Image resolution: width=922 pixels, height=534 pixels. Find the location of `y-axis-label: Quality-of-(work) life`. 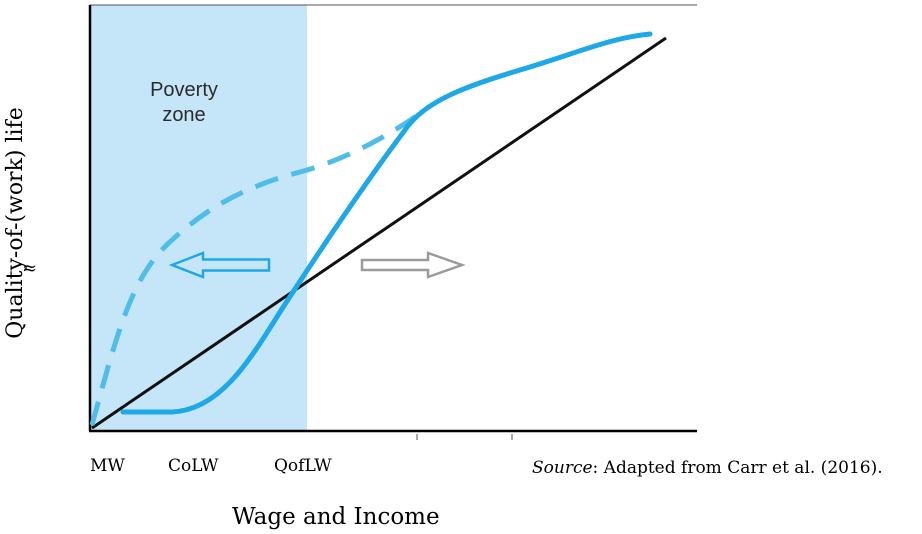

y-axis-label: Quality-of-(work) life is located at coordinates (15, 223).